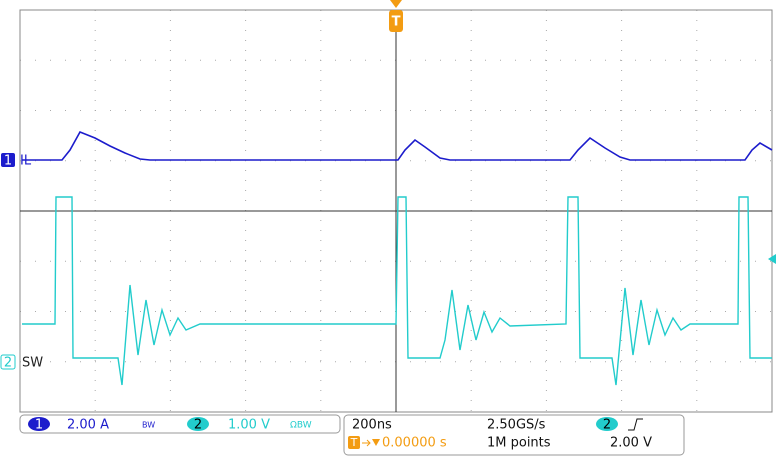 This screenshot has height=460, width=780. I want to click on ch1-label: IL, so click(26, 161).